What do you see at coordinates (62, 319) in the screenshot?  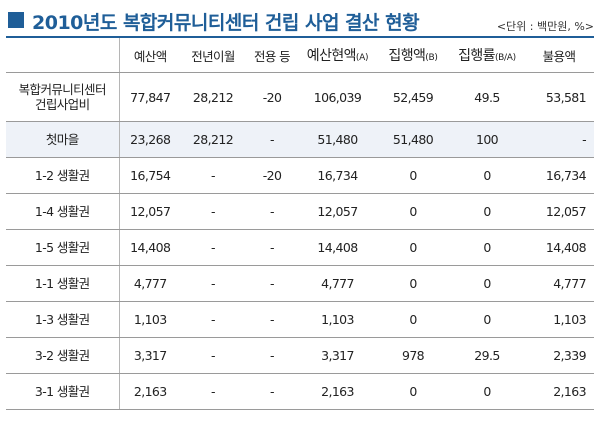 I see `row-label-line: 1-3 생활권` at bounding box center [62, 319].